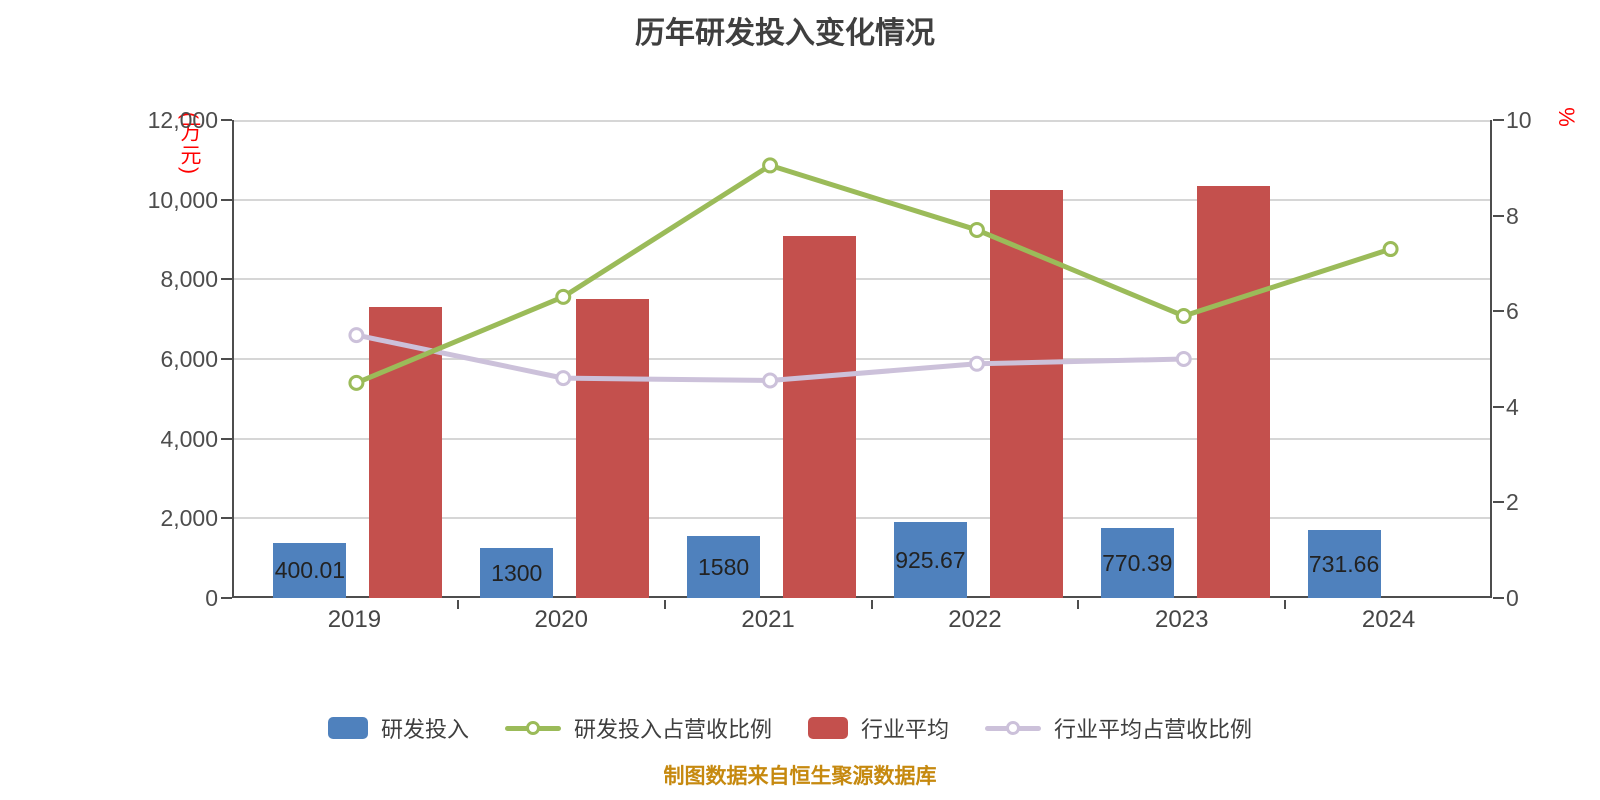  Describe the element at coordinates (905, 729) in the screenshot. I see `legend-label: 行业平均` at that location.